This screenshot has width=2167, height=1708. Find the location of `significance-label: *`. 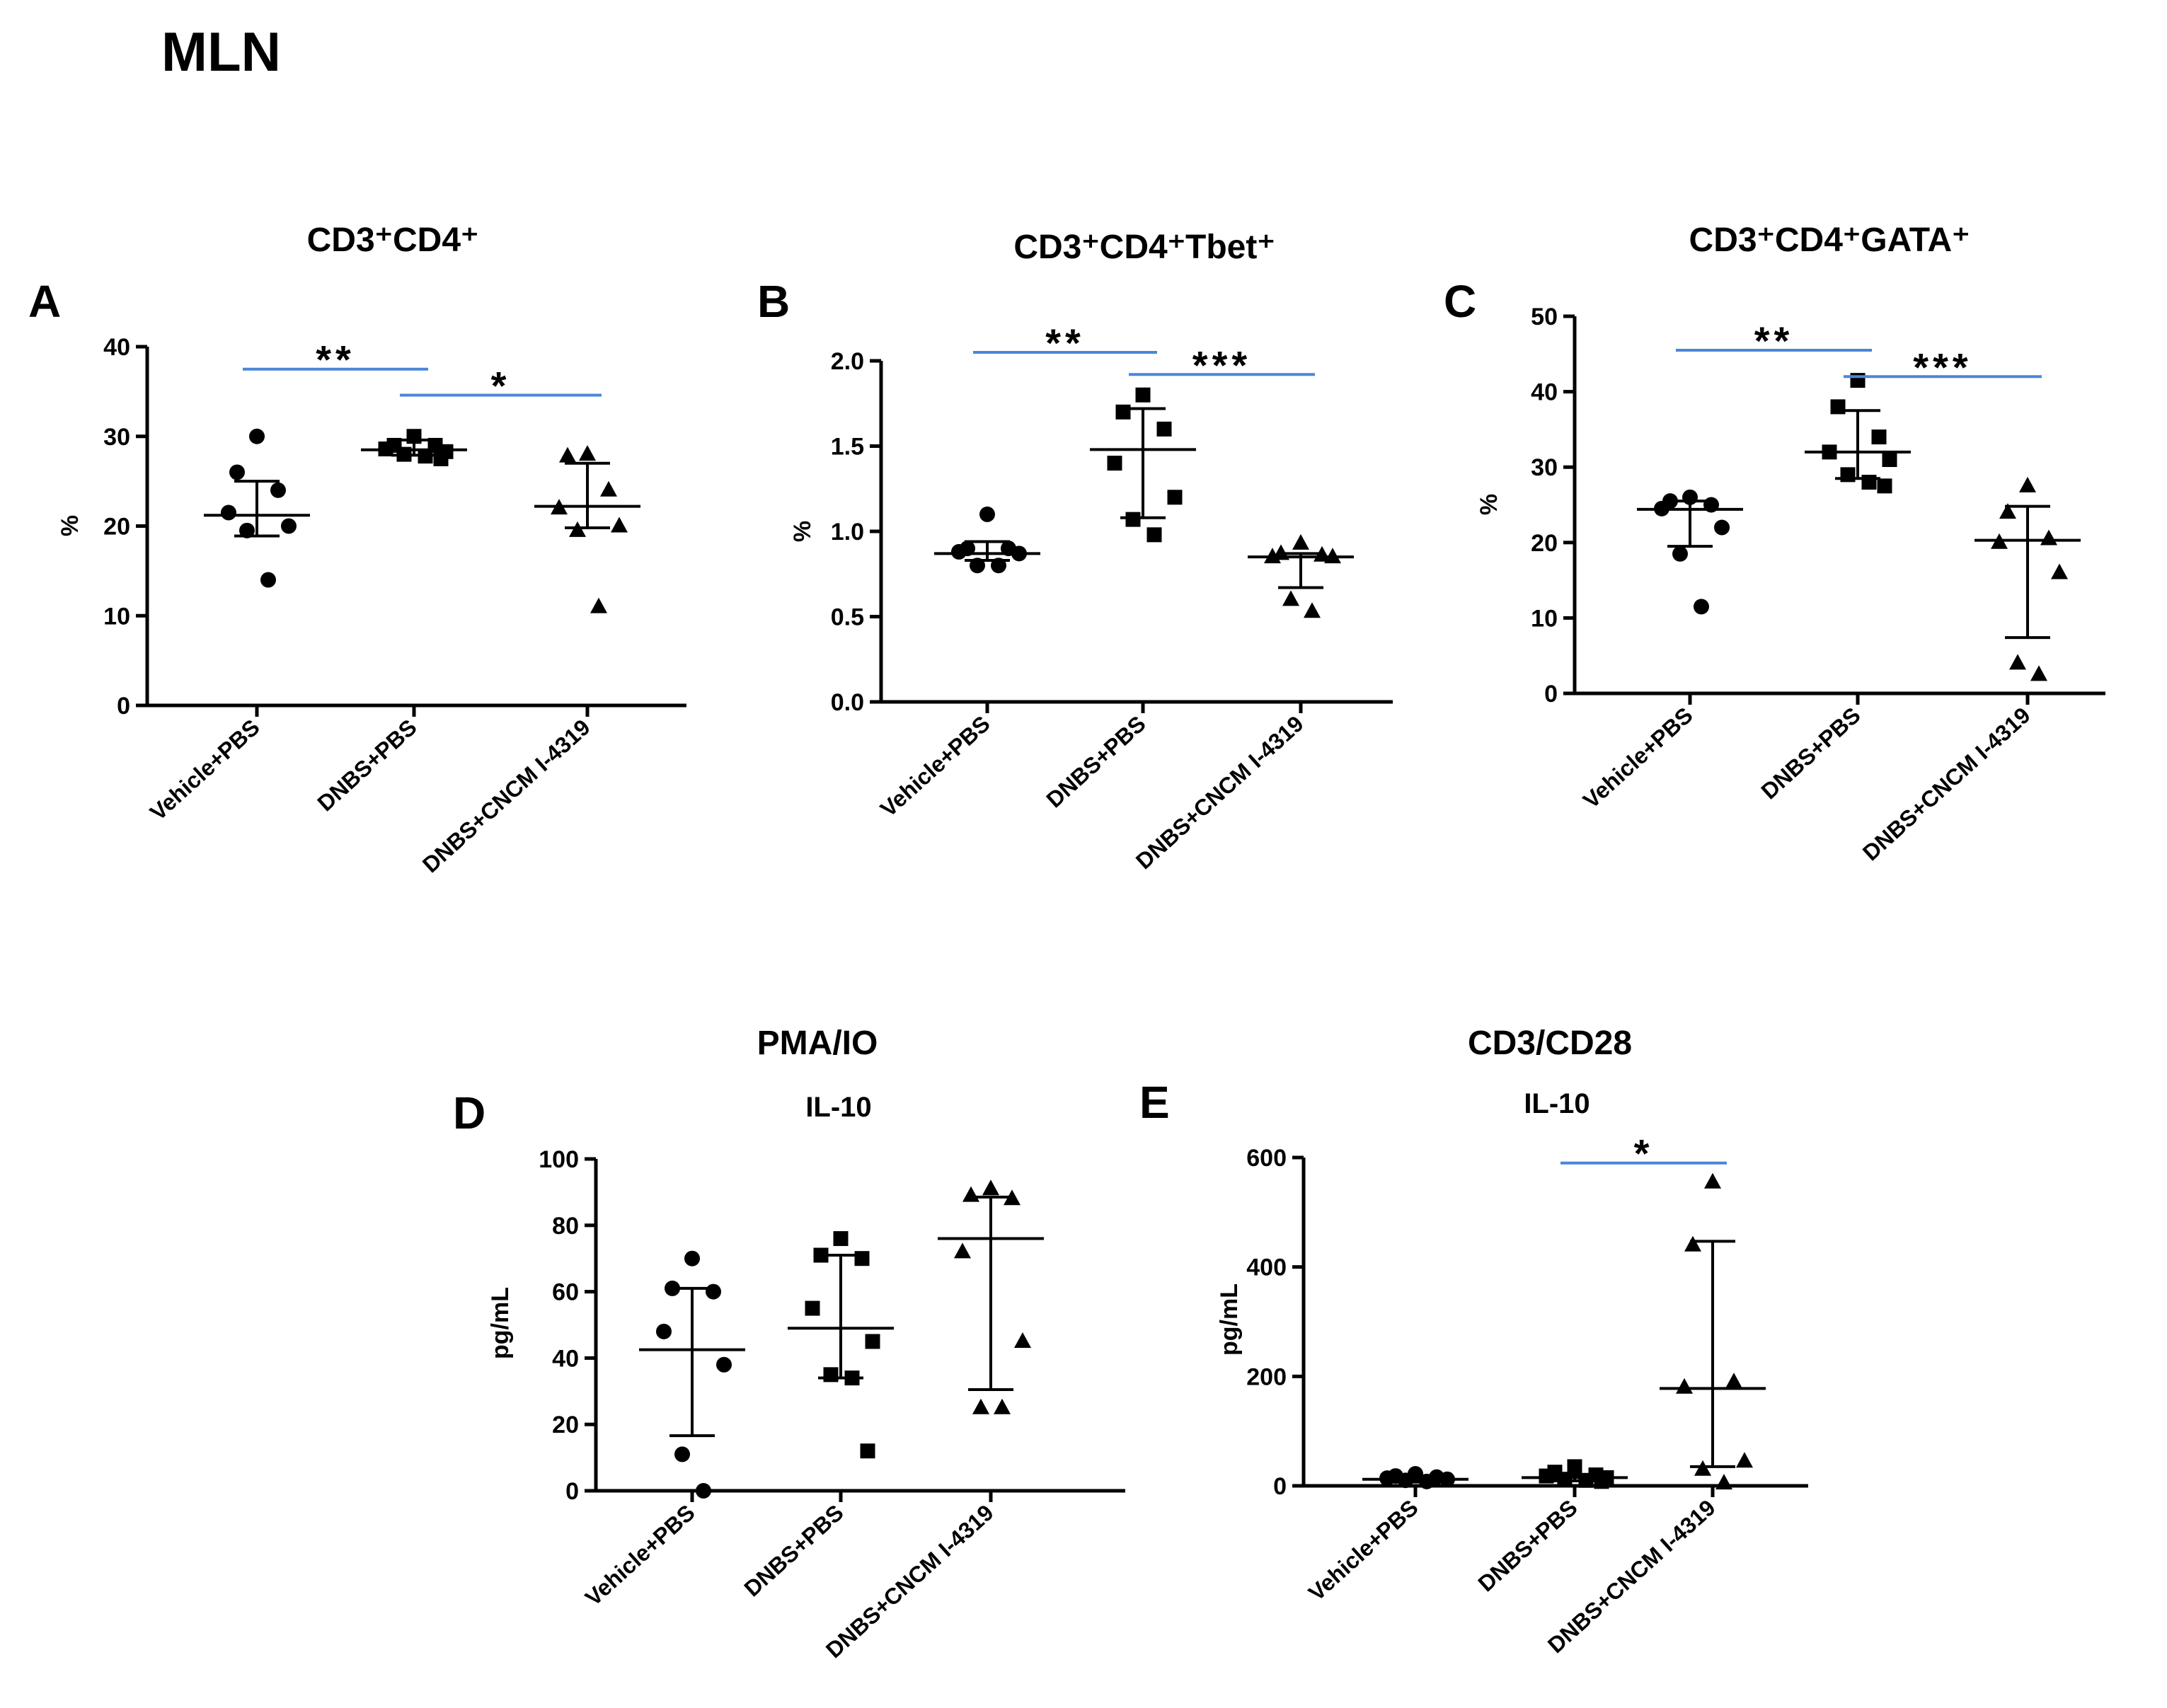

significance-label: * is located at coordinates (501, 385).